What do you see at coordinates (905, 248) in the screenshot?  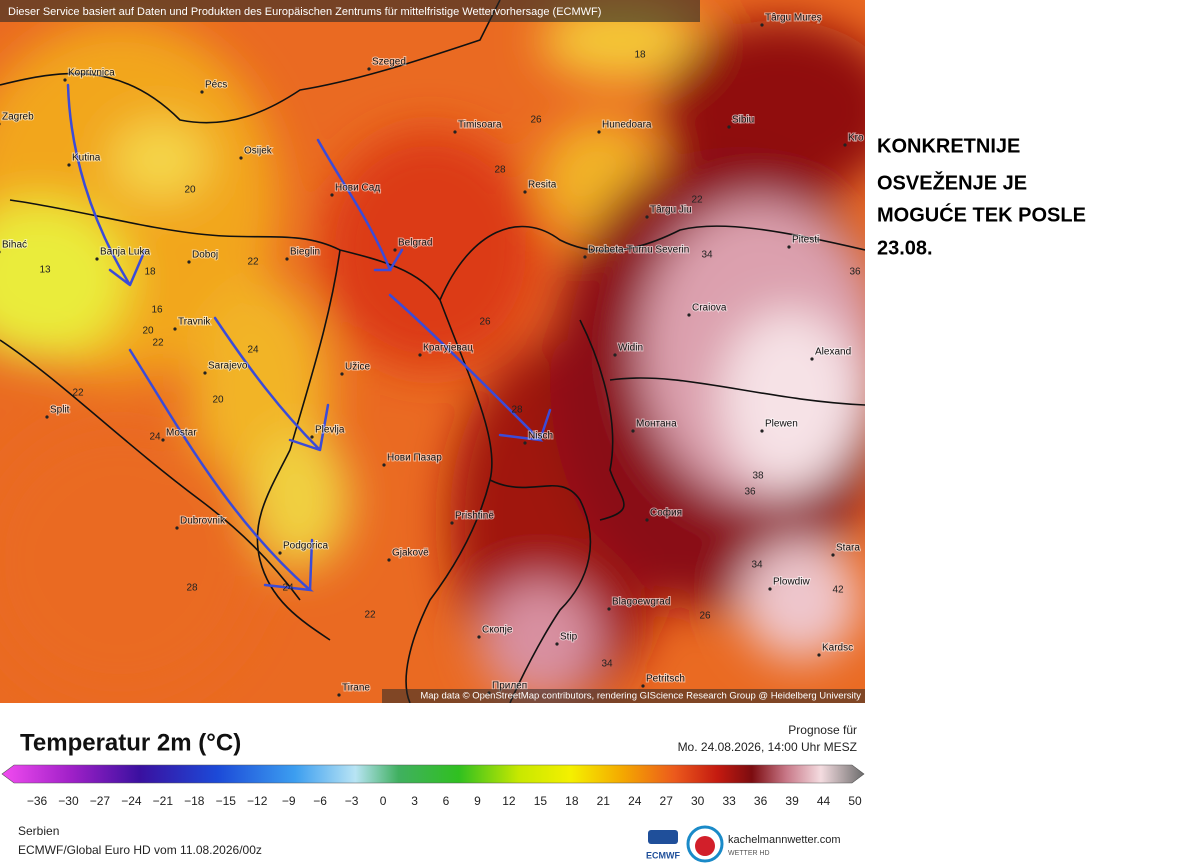 I see `annotation-line: 23.08.` at bounding box center [905, 248].